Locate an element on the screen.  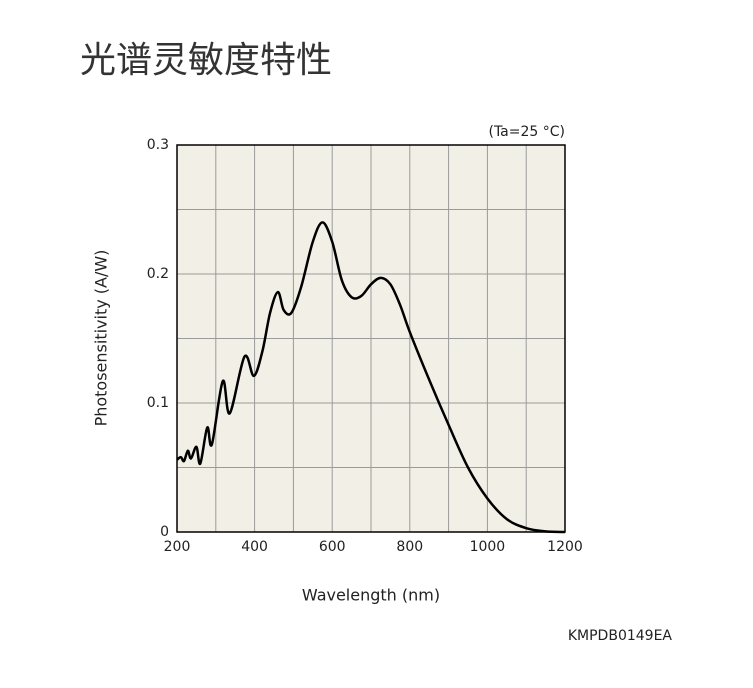
x-tick-label: 400 is located at coordinates (254, 547).